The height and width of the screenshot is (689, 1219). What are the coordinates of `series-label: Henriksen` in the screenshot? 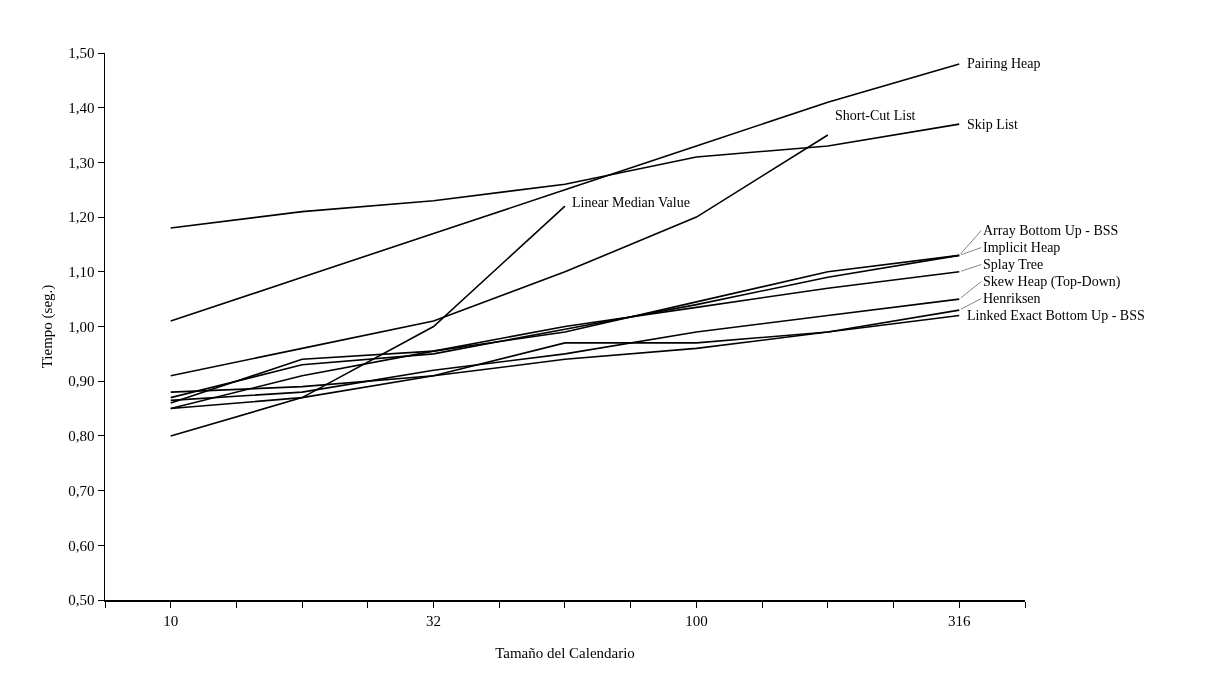 It's located at (1012, 298).